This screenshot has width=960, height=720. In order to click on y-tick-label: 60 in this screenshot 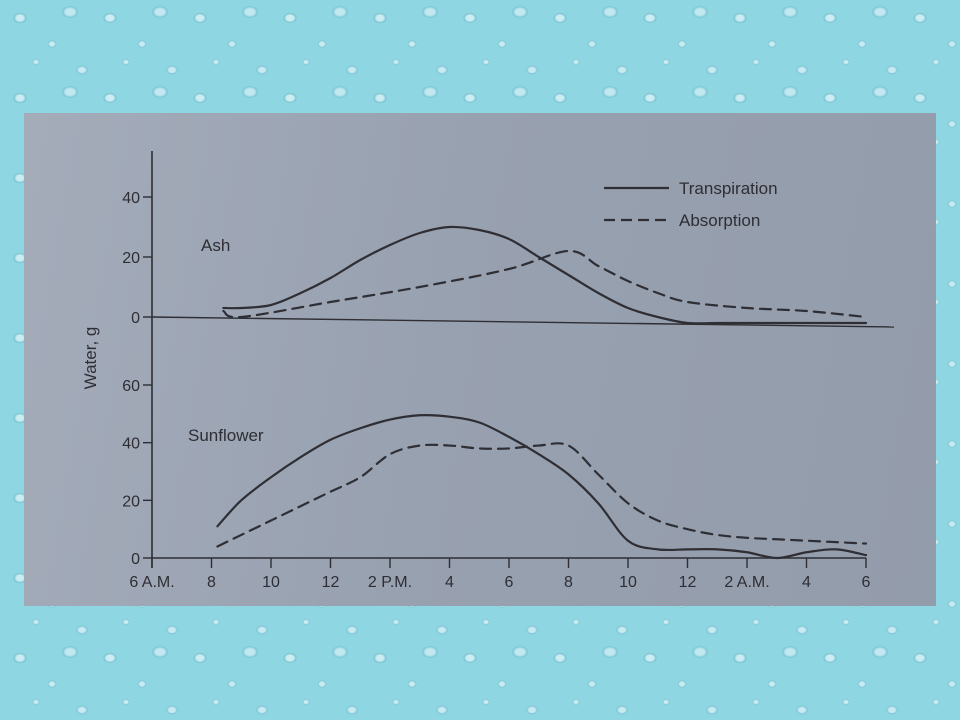, I will do `click(131, 386)`.